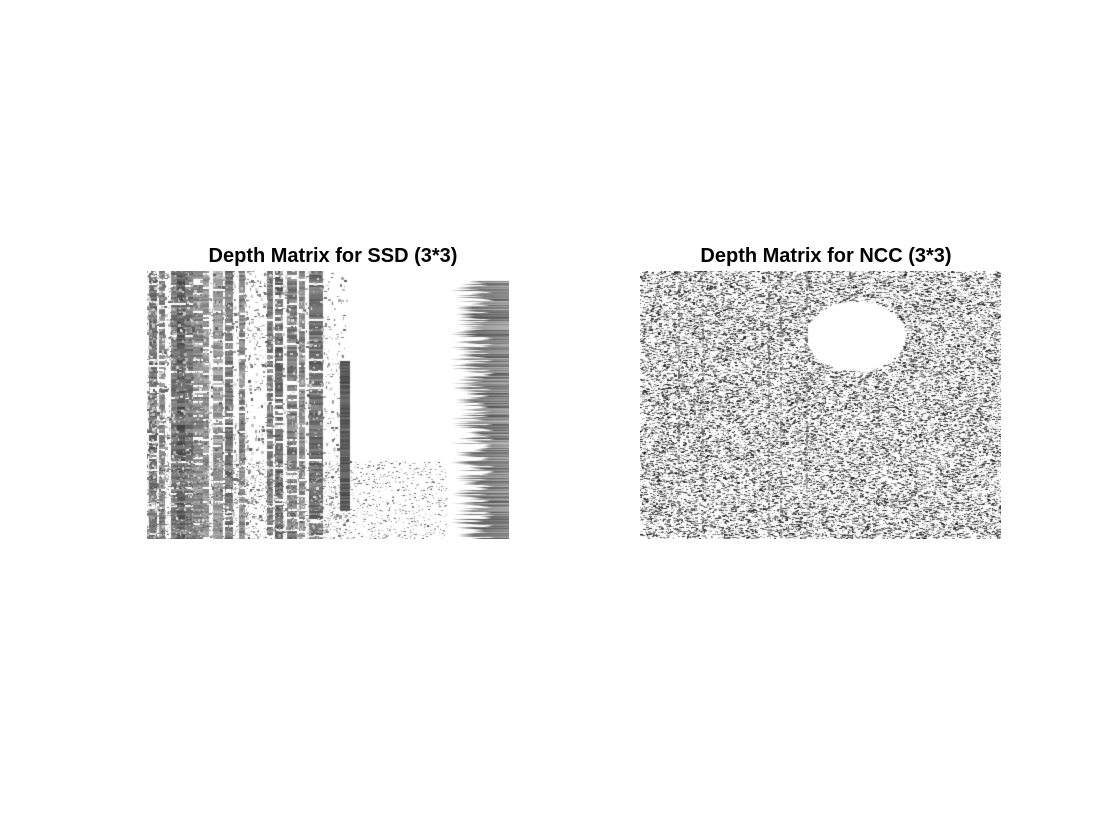 The image size is (1120, 840). I want to click on ssd-depth-image, so click(328, 405).